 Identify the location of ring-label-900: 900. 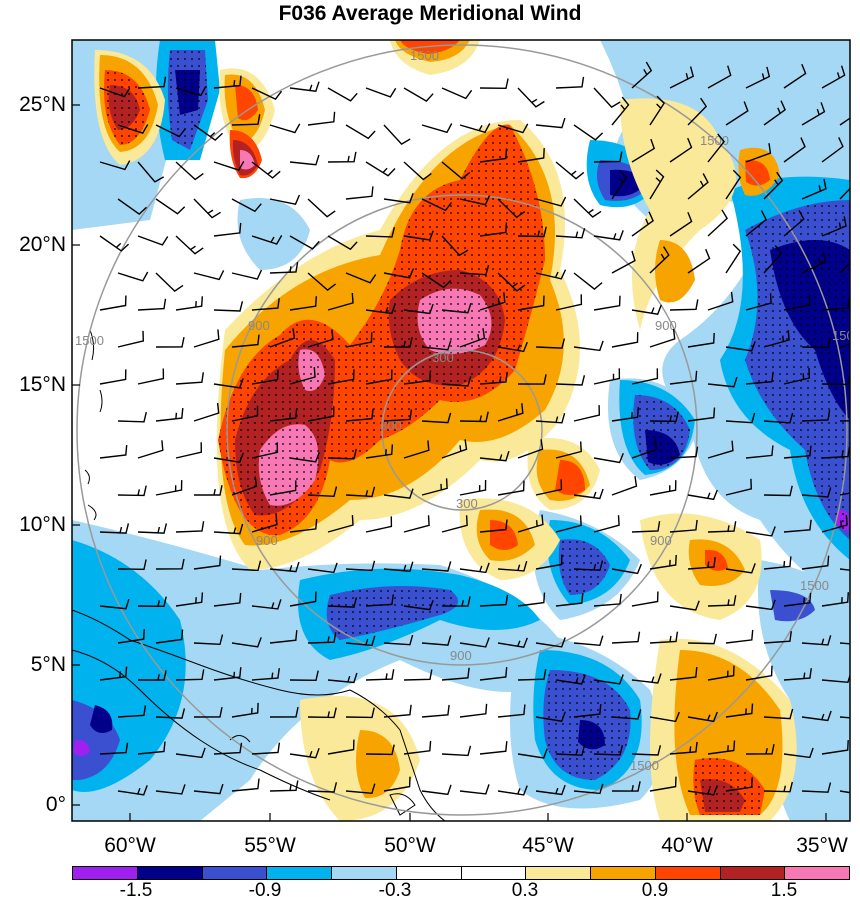
(259, 325).